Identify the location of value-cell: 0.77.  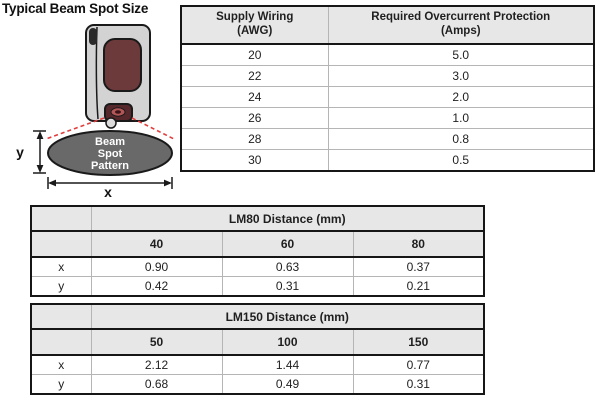
(418, 364).